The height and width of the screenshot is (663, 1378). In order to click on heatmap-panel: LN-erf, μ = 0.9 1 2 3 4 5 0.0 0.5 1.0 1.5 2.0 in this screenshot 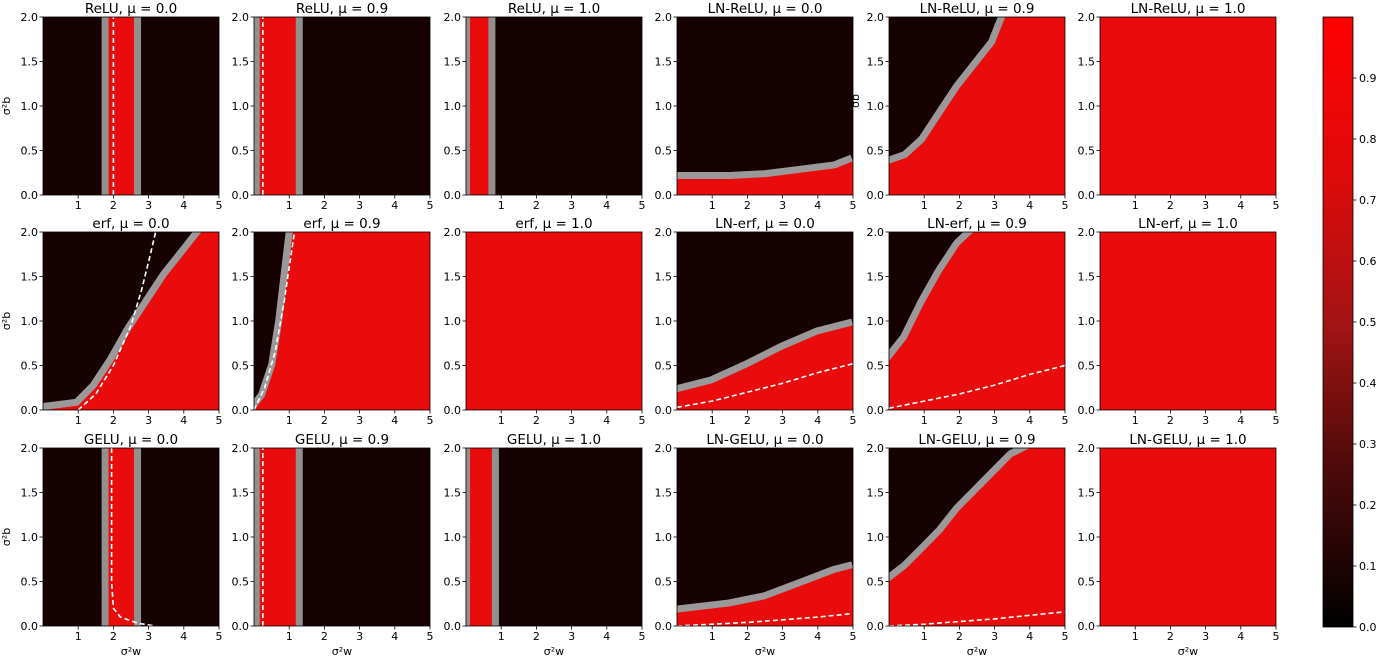, I will do `click(968, 321)`.